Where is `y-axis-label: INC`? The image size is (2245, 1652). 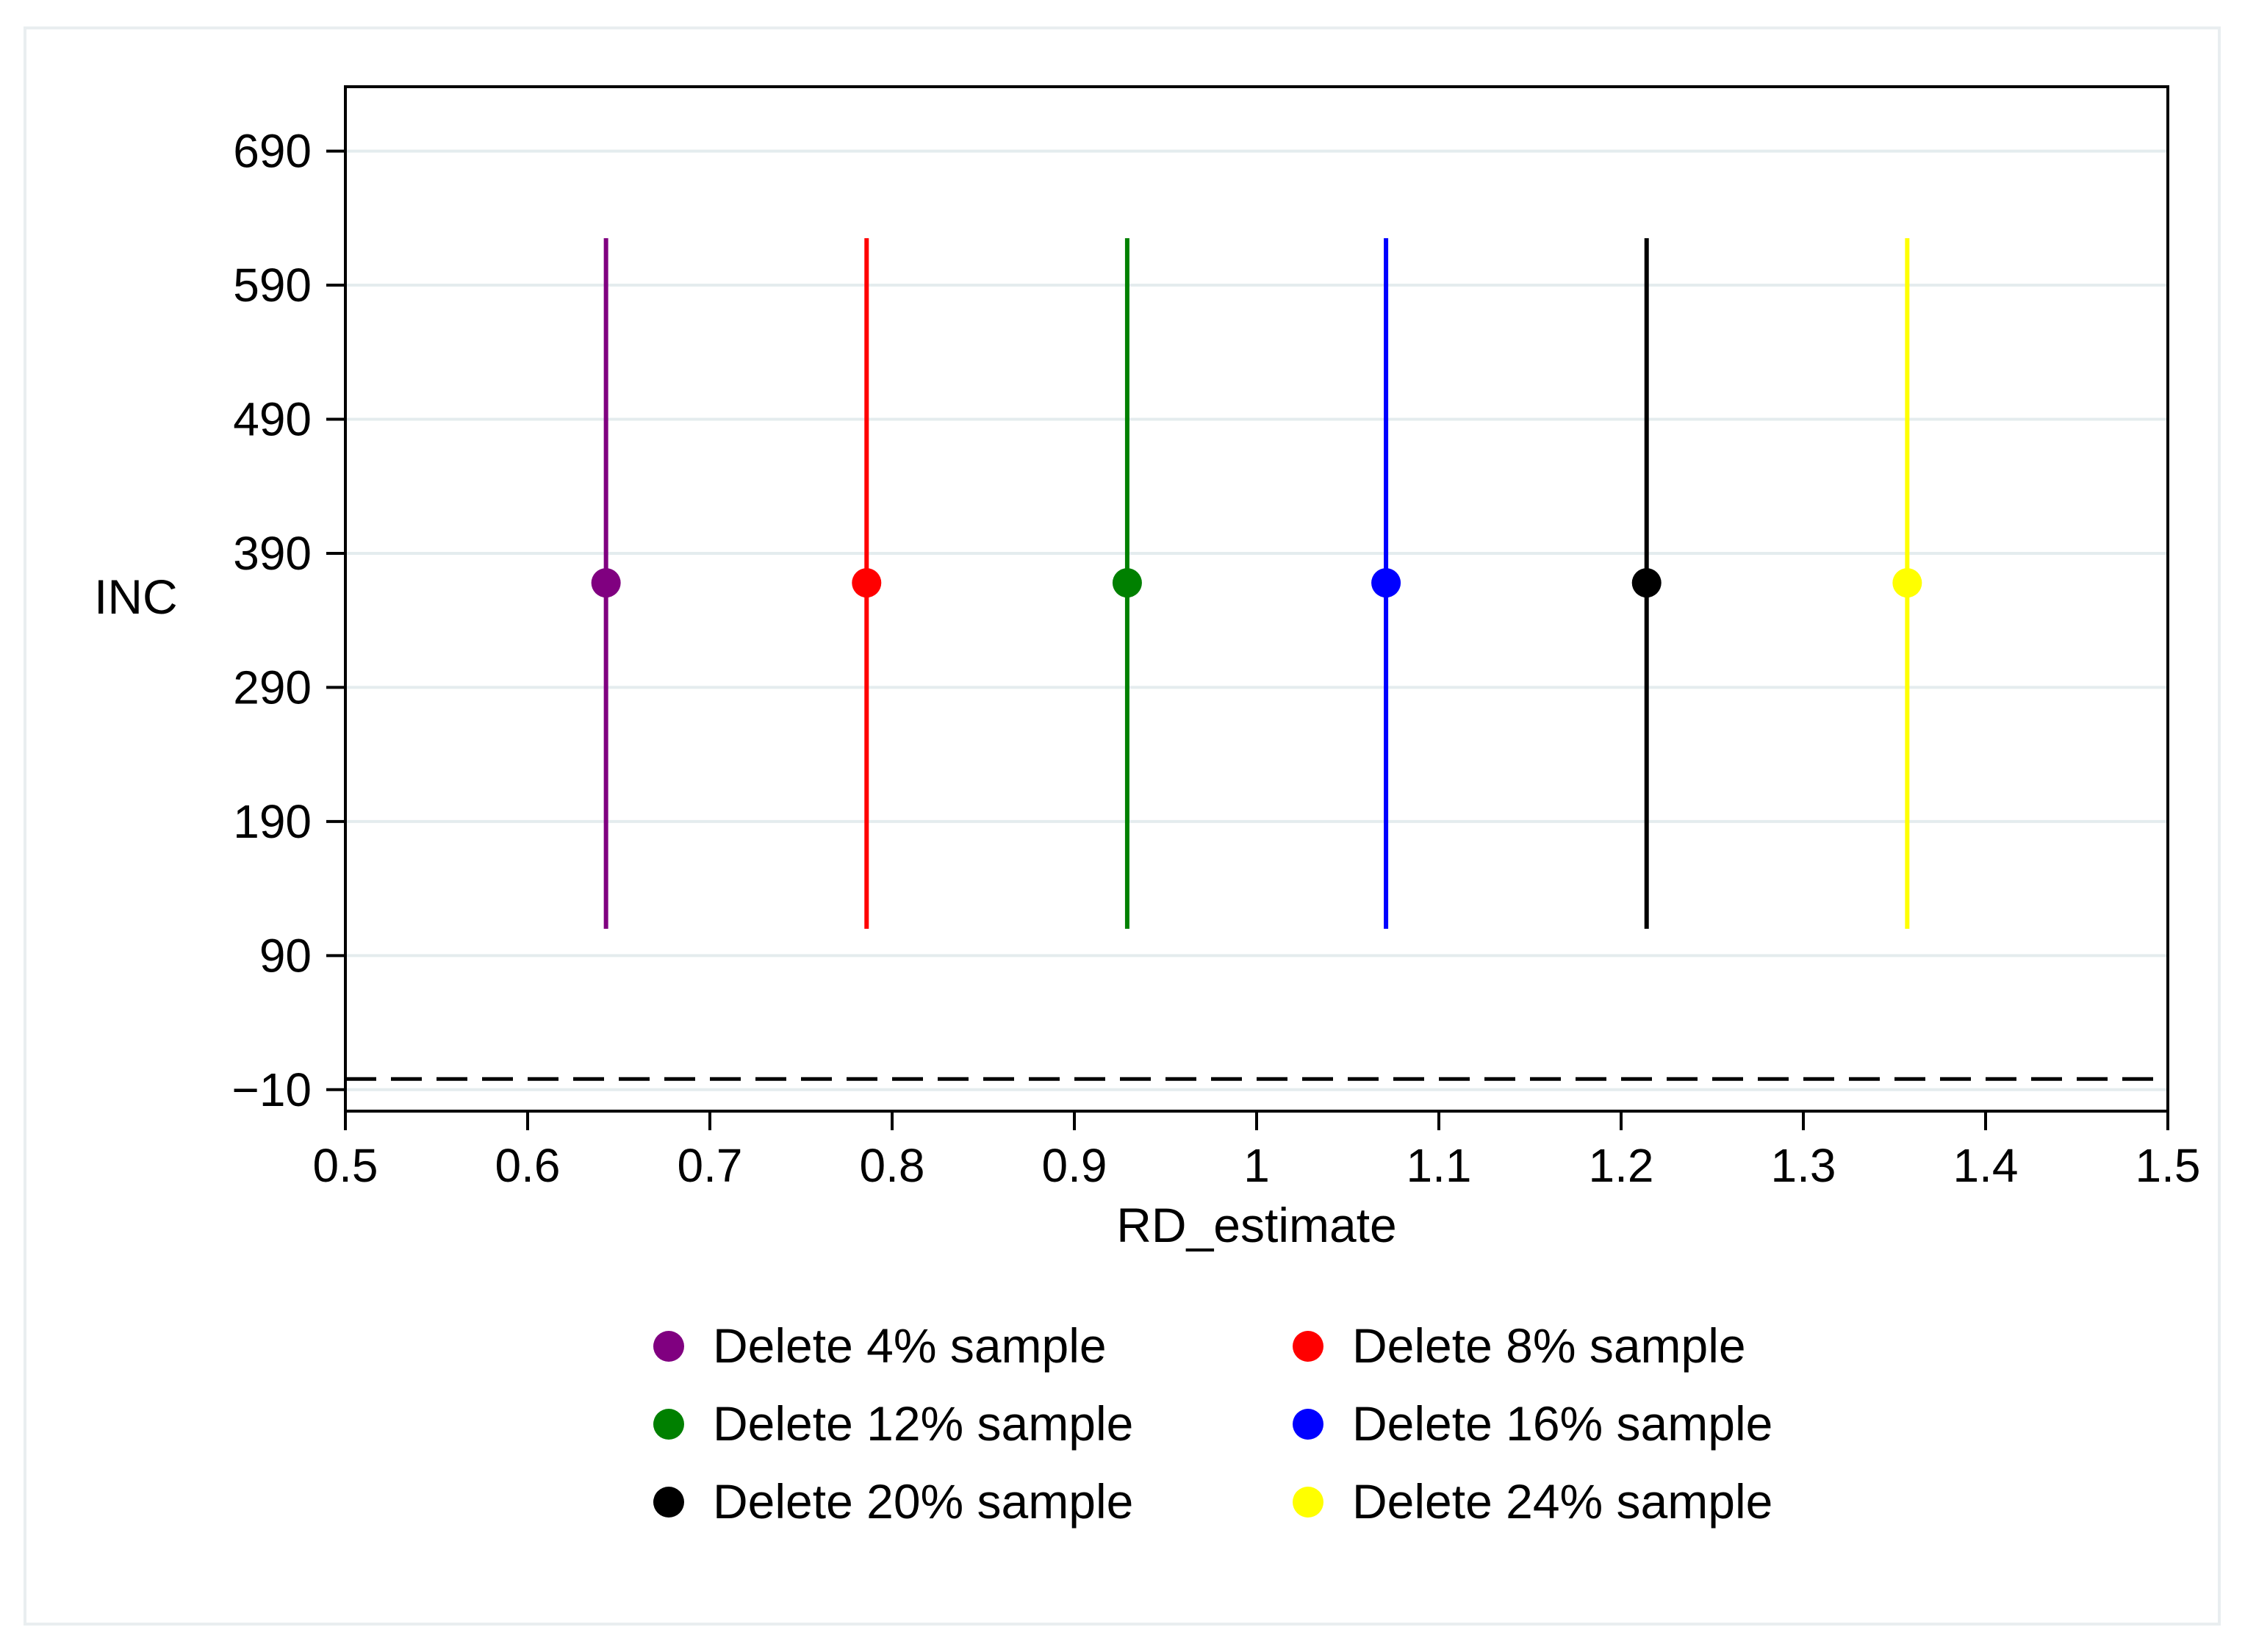
y-axis-label: INC is located at coordinates (136, 597).